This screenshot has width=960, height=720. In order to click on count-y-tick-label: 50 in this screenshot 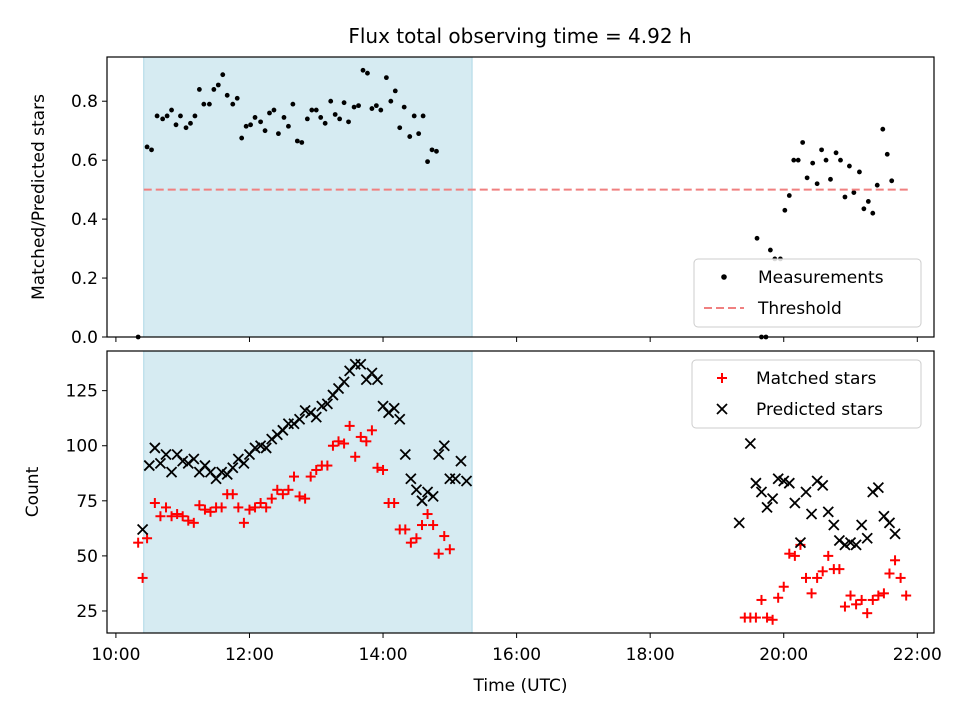, I will do `click(87, 557)`.